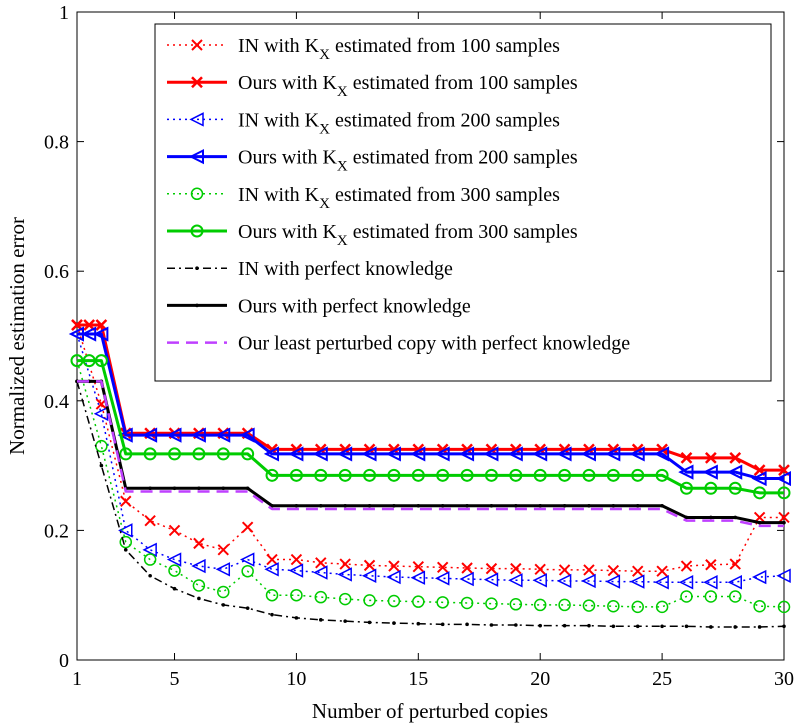 This screenshot has height=726, width=797. Describe the element at coordinates (363, 49) in the screenshot. I see `legend-item: IN with KX estimated from 100 samples` at that location.